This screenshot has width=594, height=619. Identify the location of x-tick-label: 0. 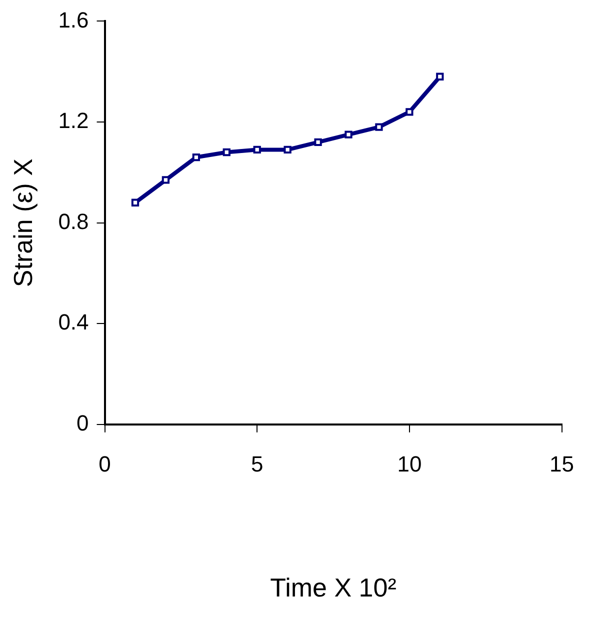
(104, 464).